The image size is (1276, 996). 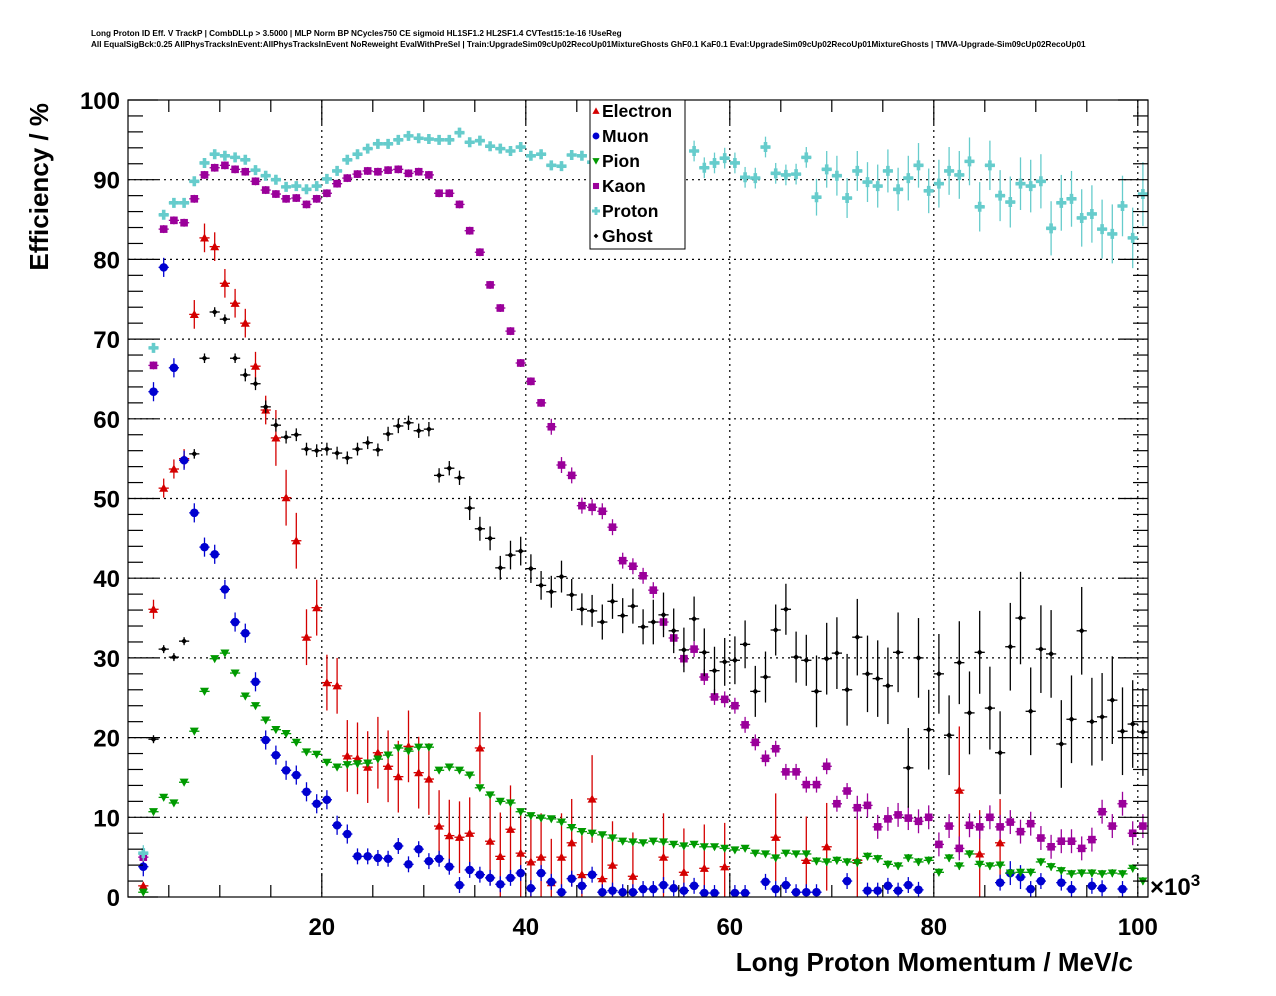 I want to click on legend-marker-ghost-icon, so click(x=596, y=236).